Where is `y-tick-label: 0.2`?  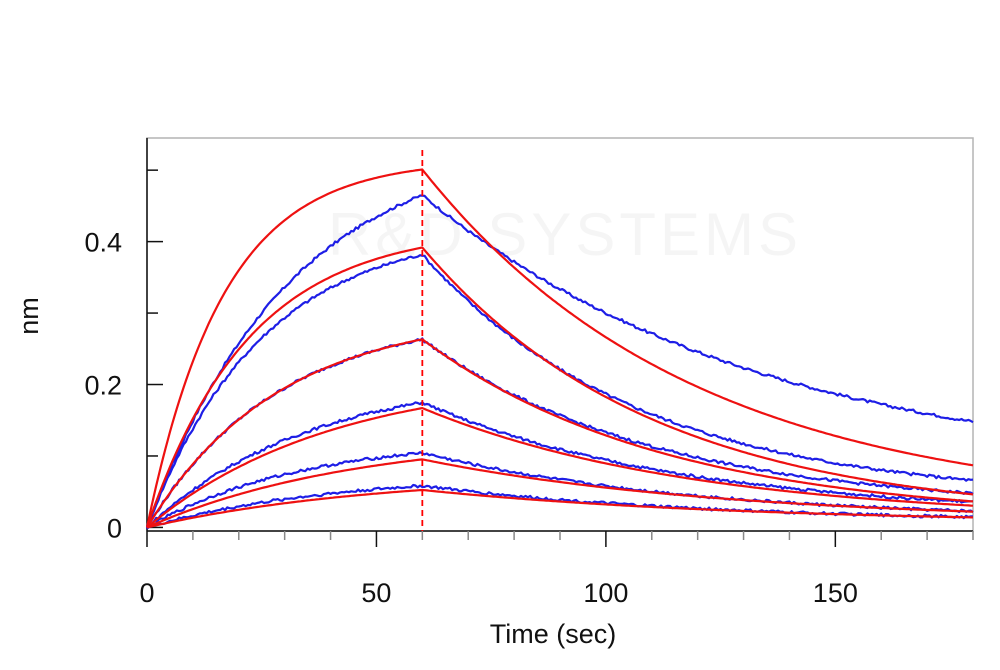 y-tick-label: 0.2 is located at coordinates (103, 386).